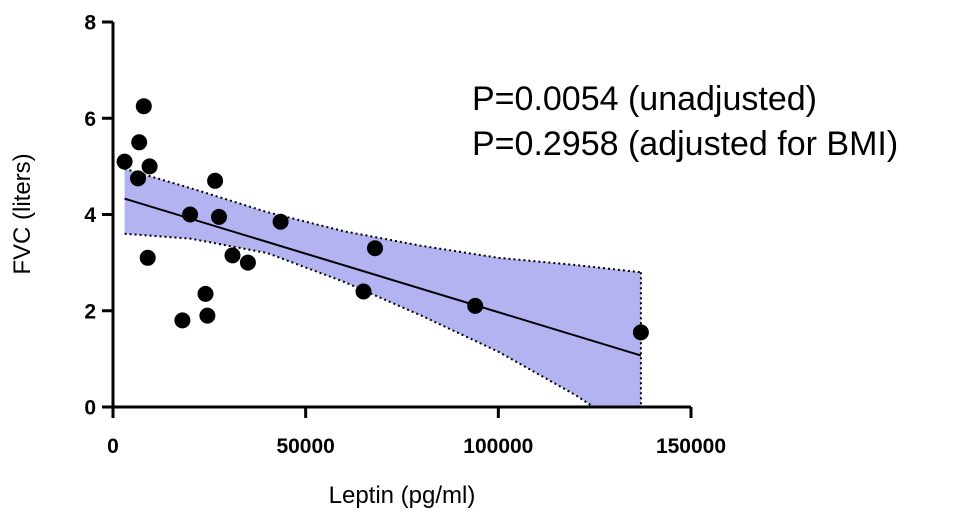 This screenshot has height=515, width=971. I want to click on x-tick-label: 100000, so click(498, 446).